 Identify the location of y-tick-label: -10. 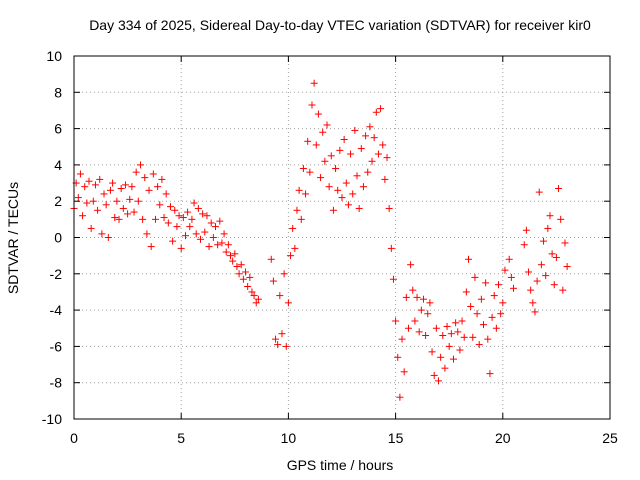
(52, 419).